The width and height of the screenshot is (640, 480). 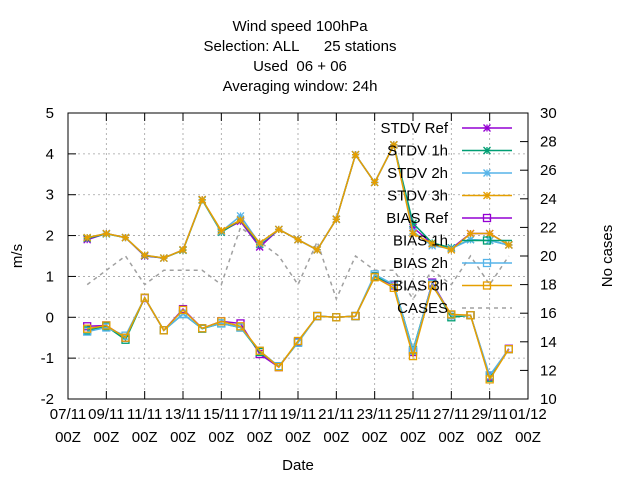 I want to click on legend-marker-stdv-3h, so click(x=487, y=195).